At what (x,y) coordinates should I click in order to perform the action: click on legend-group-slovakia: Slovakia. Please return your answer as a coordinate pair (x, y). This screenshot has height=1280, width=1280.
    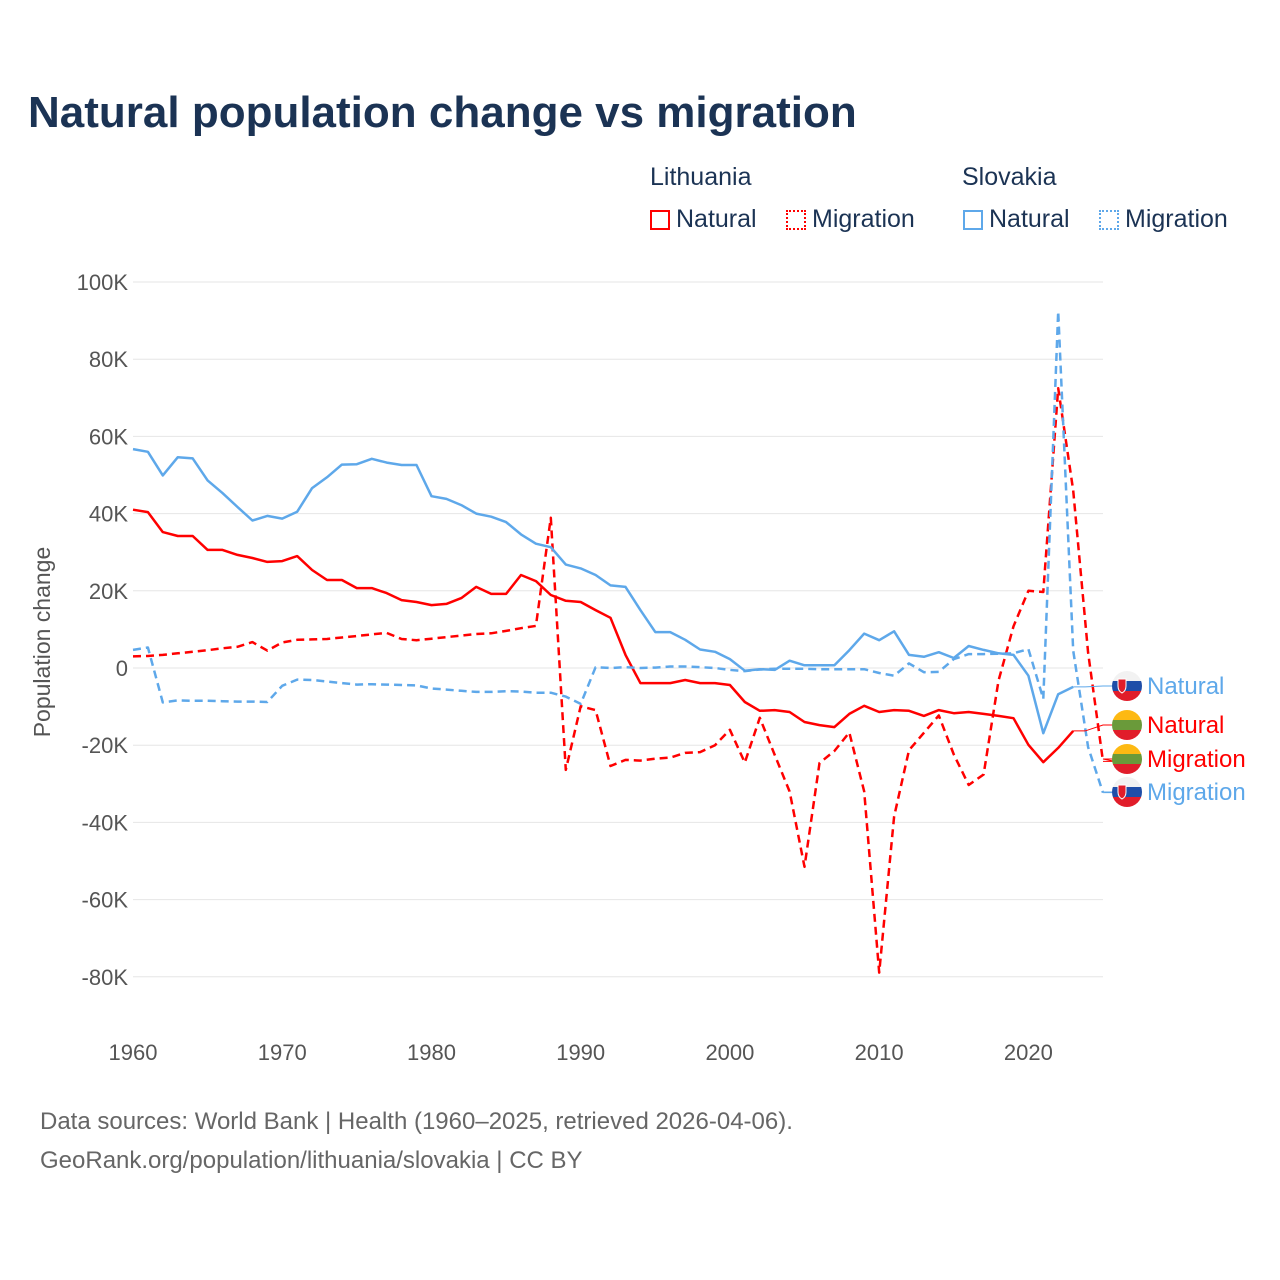
    Looking at the image, I should click on (1009, 177).